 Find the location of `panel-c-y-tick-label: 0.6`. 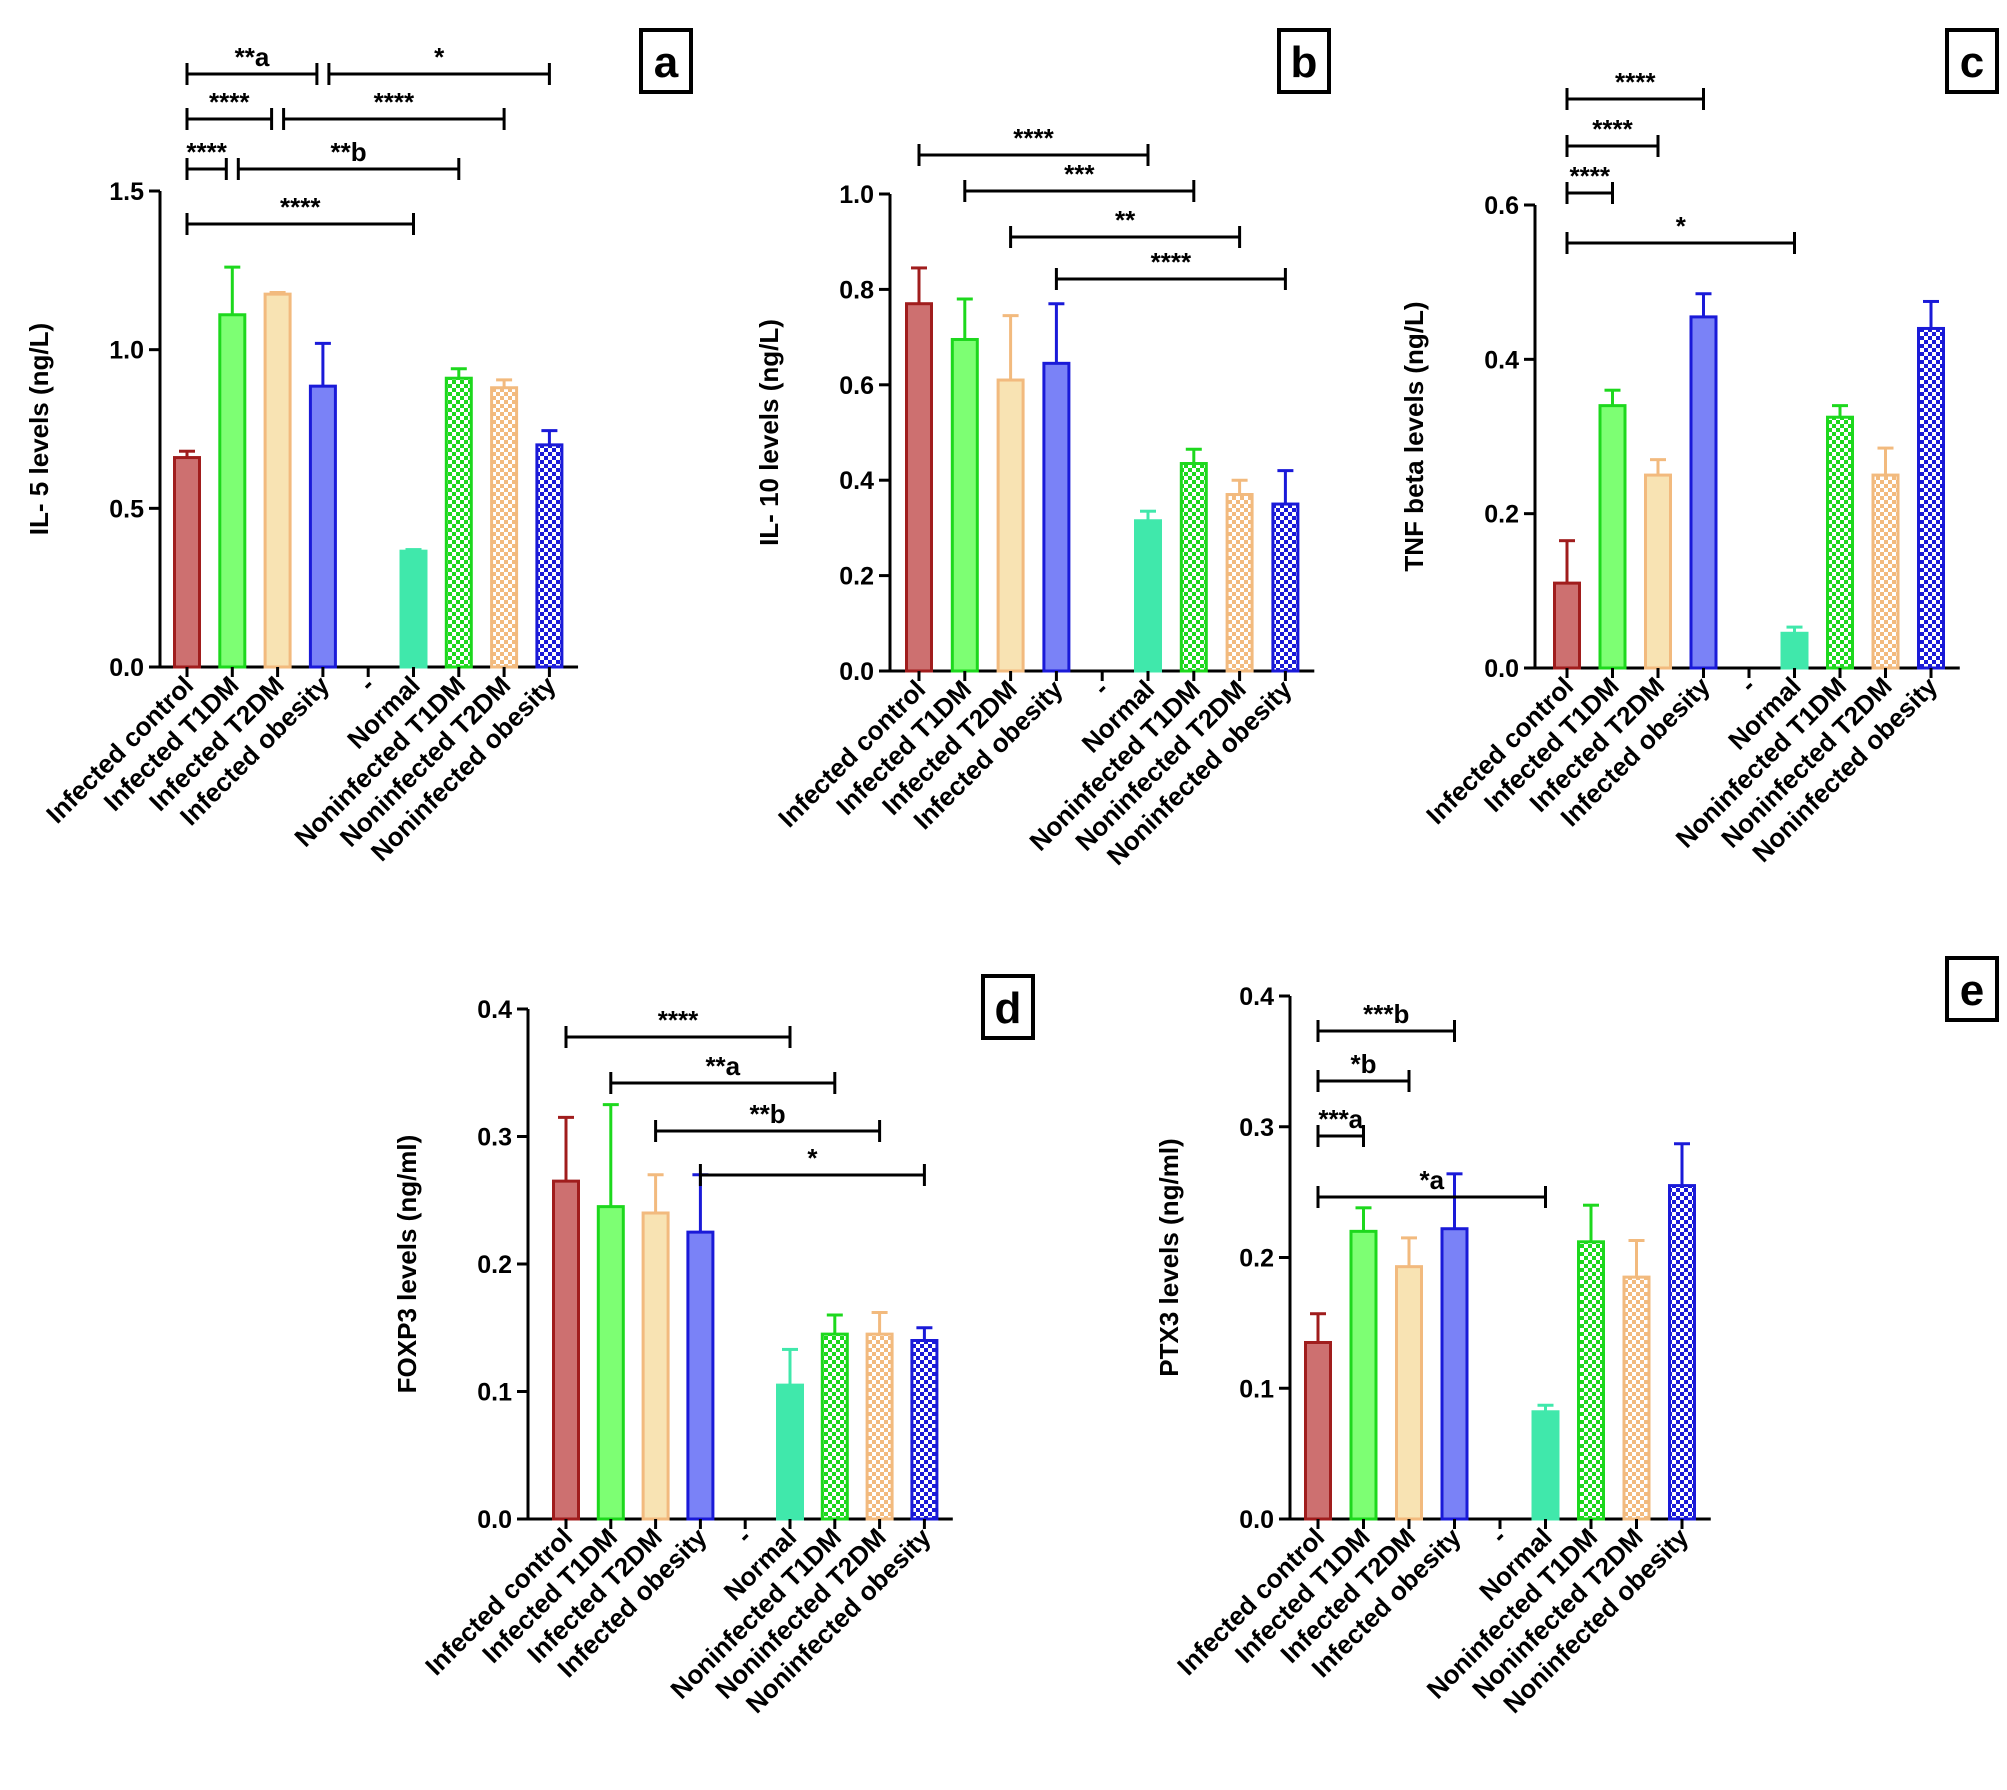

panel-c-y-tick-label: 0.6 is located at coordinates (1501, 206).